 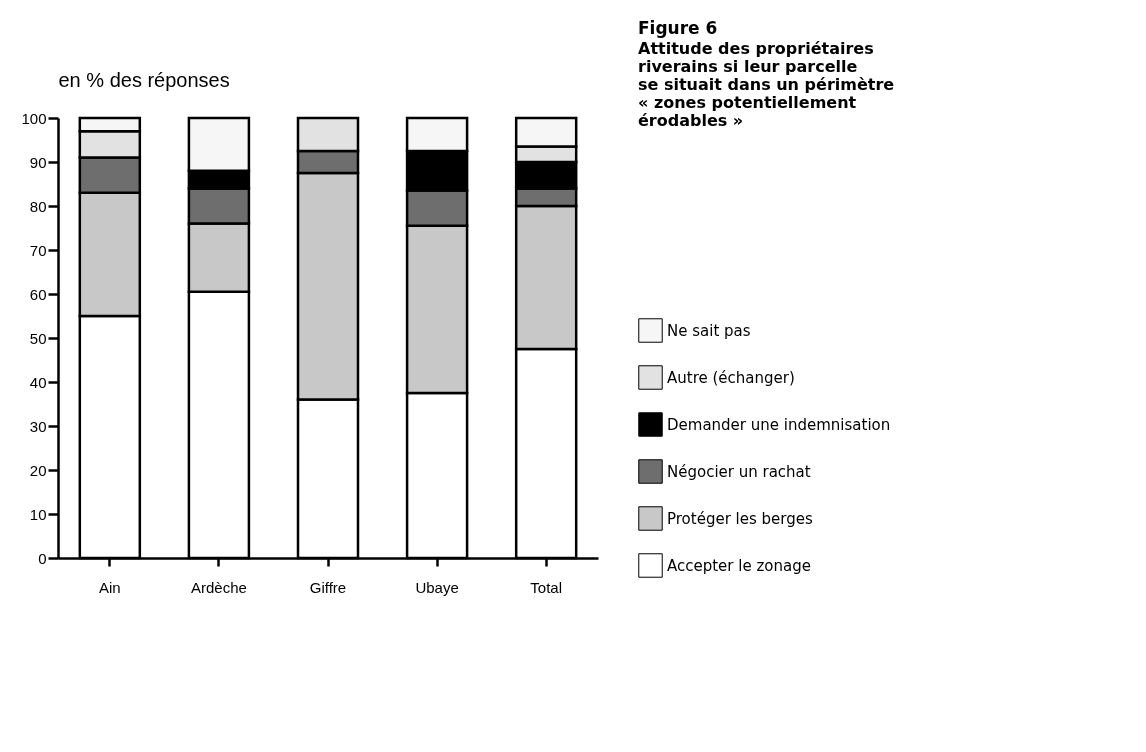 I want to click on y-tick-label: 70, so click(x=38, y=250).